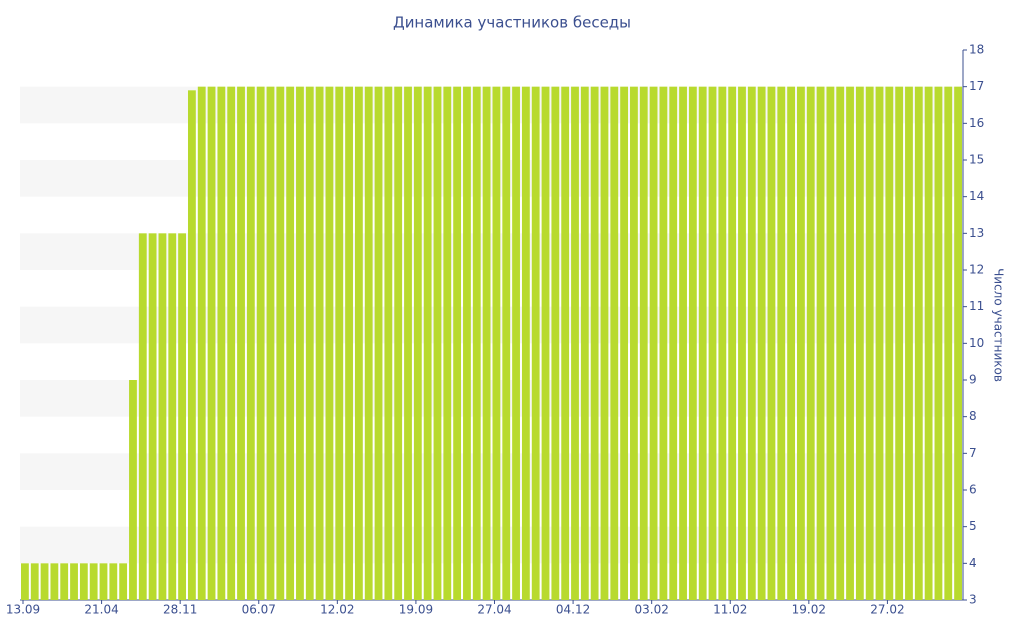  I want to click on x-tick-label: 12.02, so click(337, 610).